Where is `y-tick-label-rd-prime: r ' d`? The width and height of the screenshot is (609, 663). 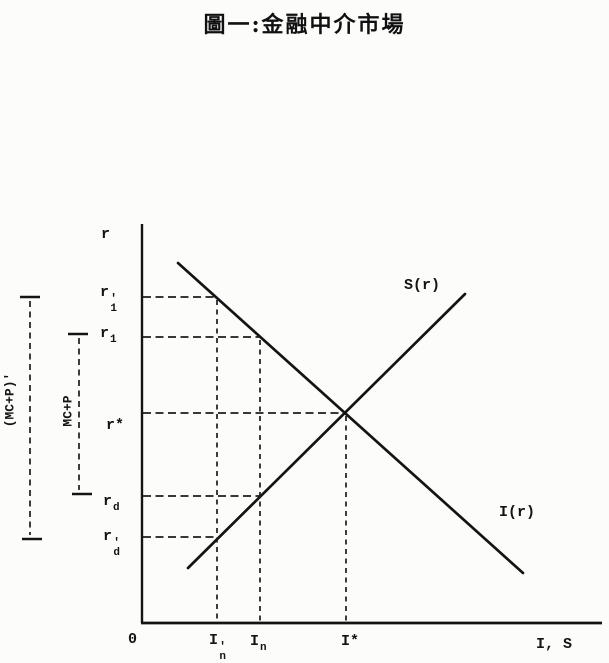
y-tick-label-rd-prime: r ' d is located at coordinates (111, 544).